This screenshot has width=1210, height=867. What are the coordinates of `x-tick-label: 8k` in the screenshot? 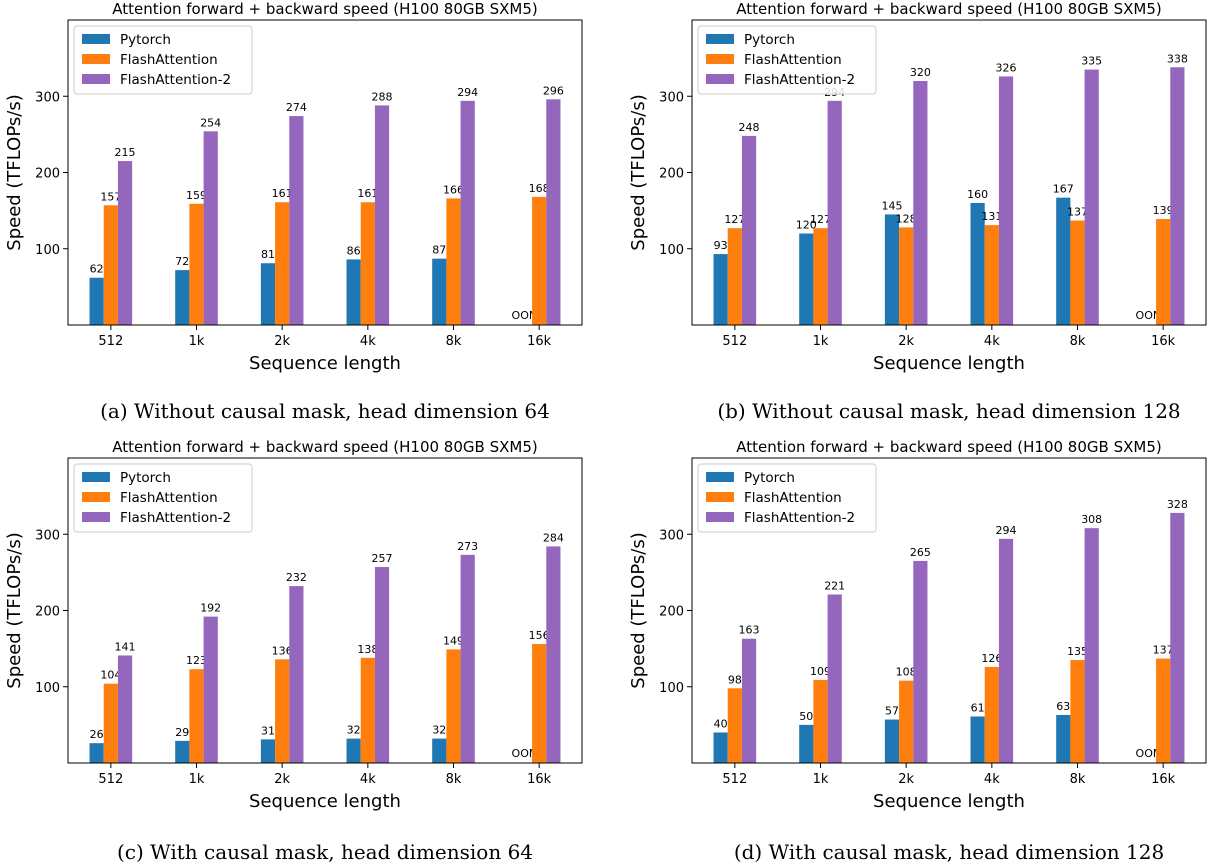 It's located at (1078, 341).